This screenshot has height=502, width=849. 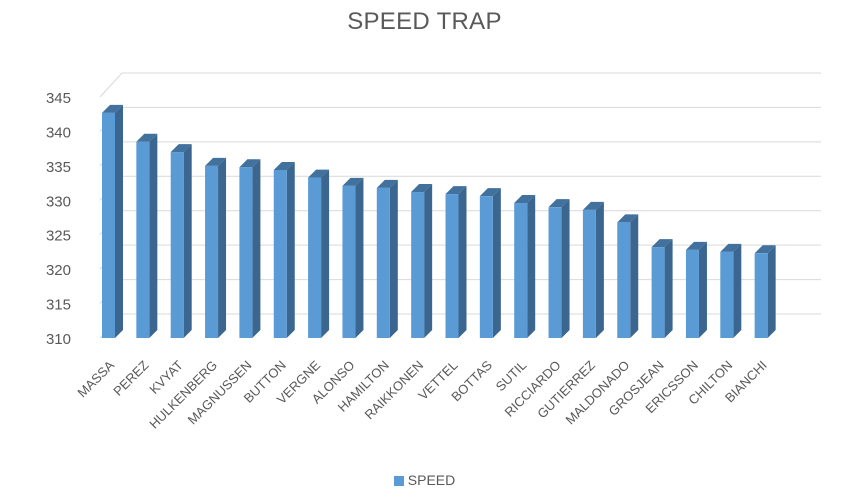 I want to click on chart-title: SPEED TRAP, so click(x=424, y=21).